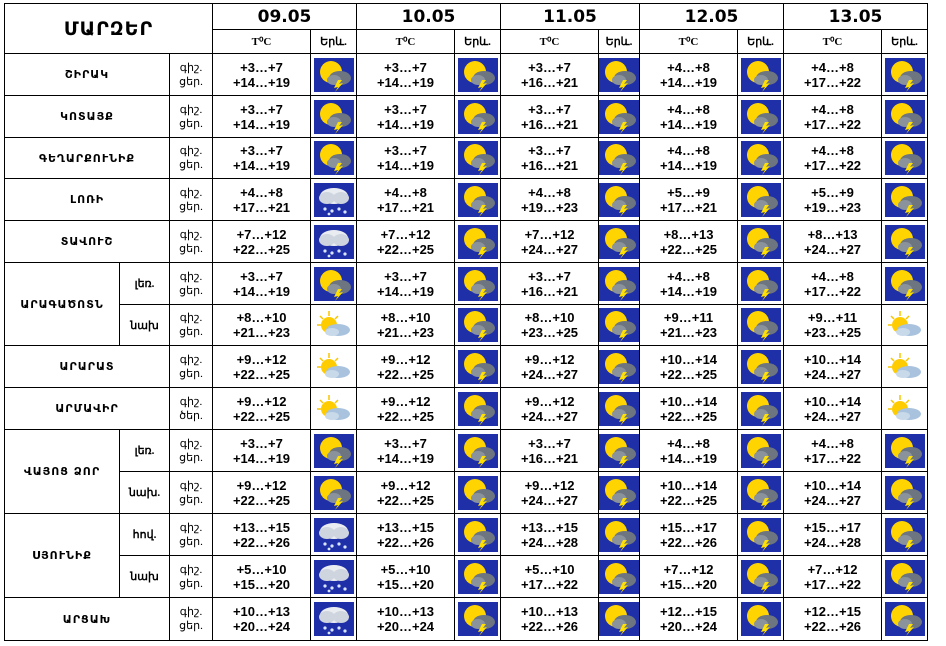 Image resolution: width=946 pixels, height=646 pixels. Describe the element at coordinates (688, 116) in the screenshot. I see `temperature-cell: +4…+8 +14…+19` at that location.